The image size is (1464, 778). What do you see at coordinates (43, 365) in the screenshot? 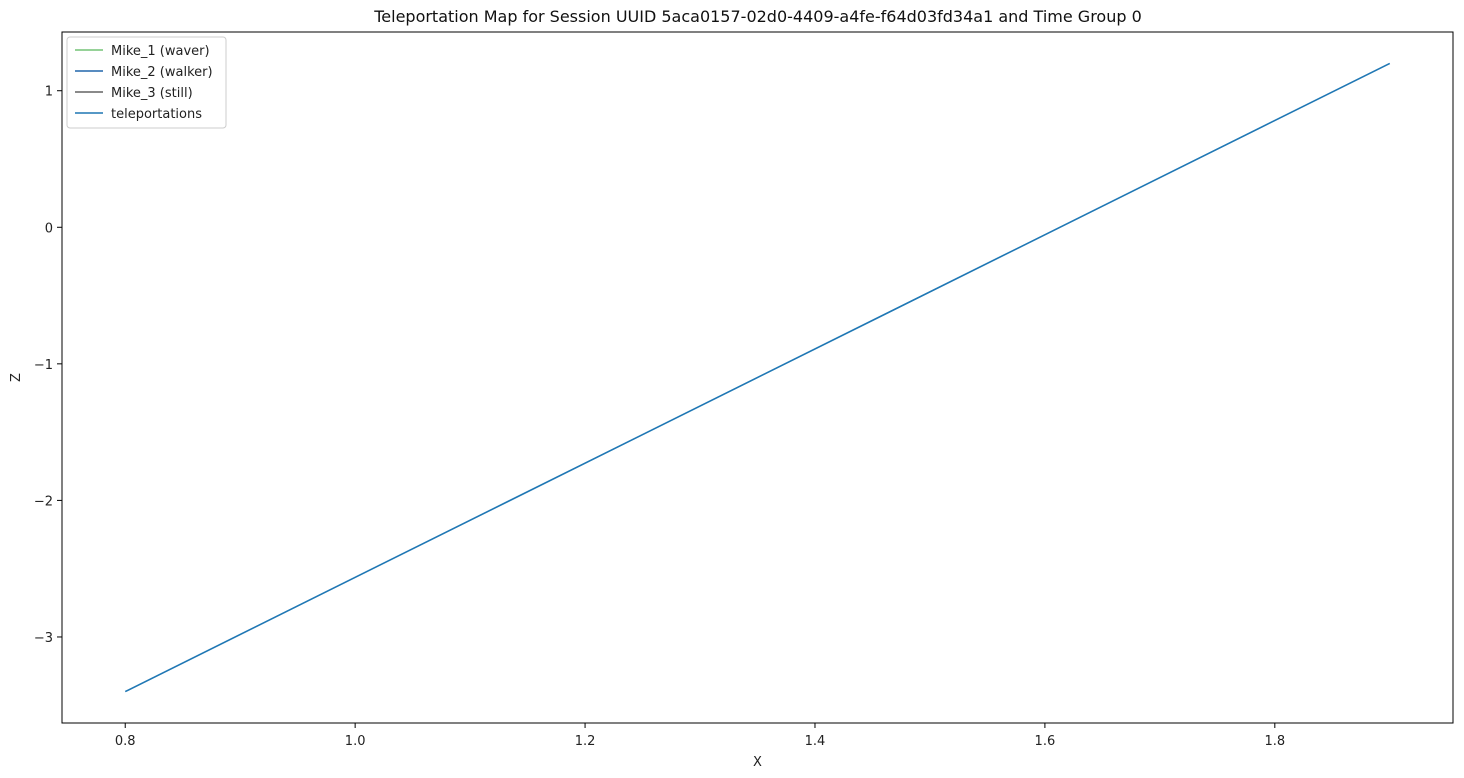
I see `y-tick-label: −1` at bounding box center [43, 365].